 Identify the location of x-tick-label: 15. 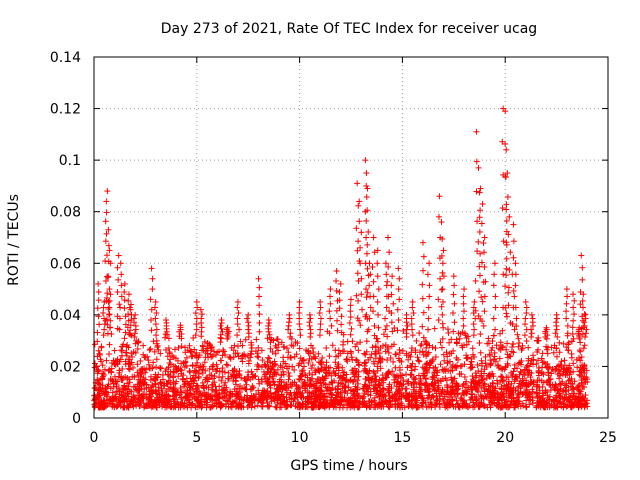
(402, 438).